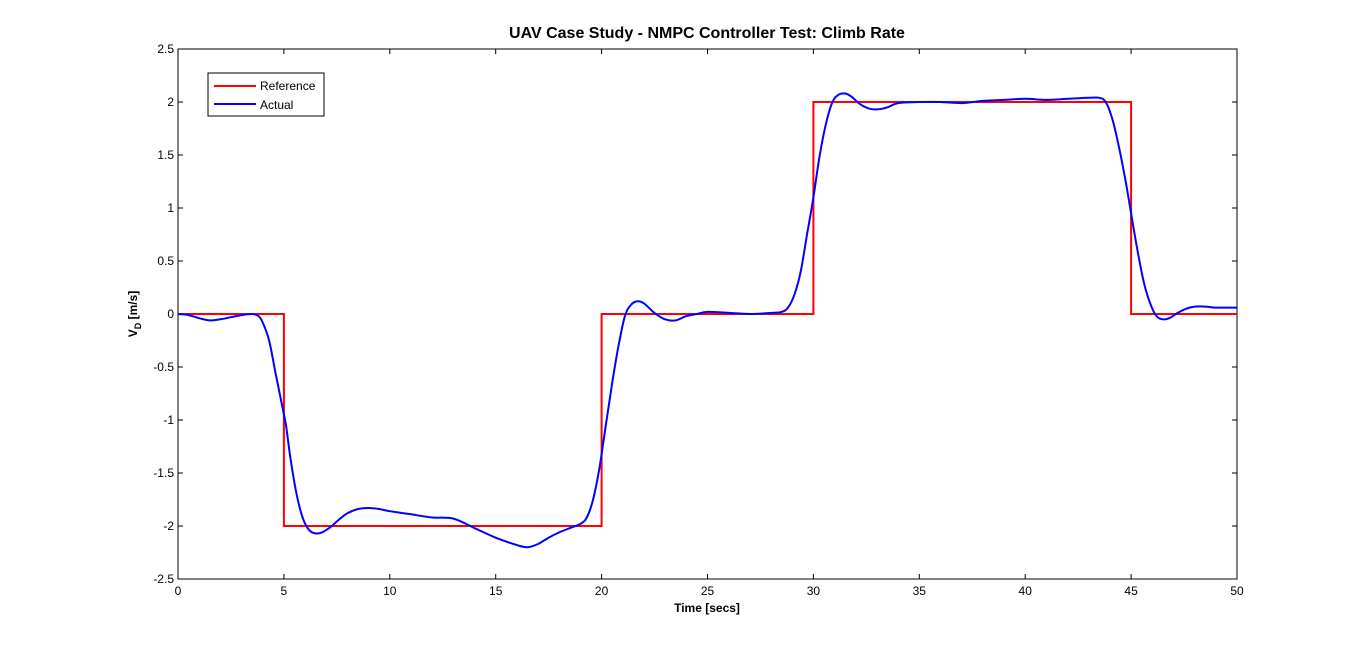 The image size is (1367, 652). I want to click on x-tick-label: 10, so click(390, 591).